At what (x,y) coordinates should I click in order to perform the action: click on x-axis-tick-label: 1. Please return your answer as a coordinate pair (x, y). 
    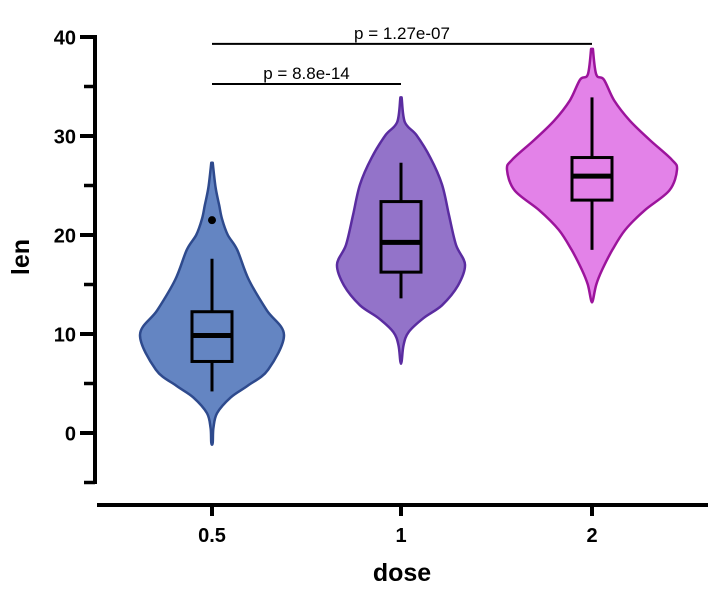
    Looking at the image, I should click on (400, 536).